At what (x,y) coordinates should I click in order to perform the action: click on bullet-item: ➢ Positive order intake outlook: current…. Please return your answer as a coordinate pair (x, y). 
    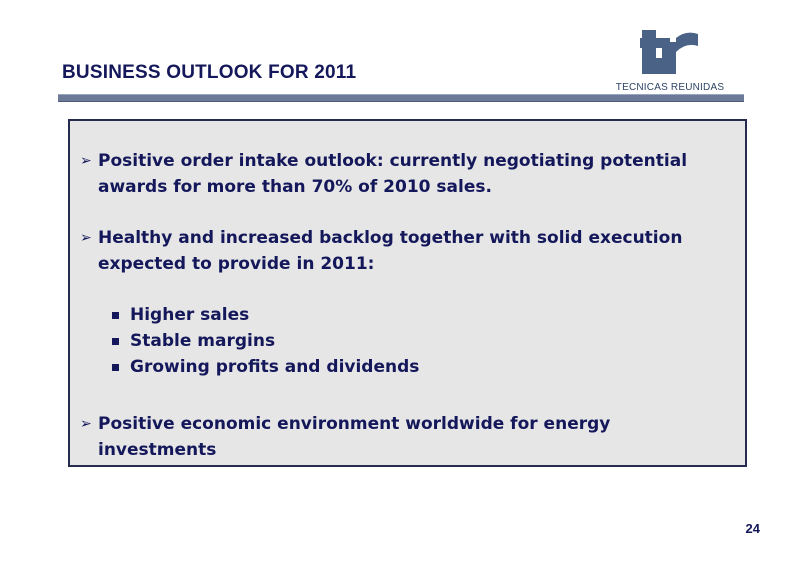
    Looking at the image, I should click on (405, 174).